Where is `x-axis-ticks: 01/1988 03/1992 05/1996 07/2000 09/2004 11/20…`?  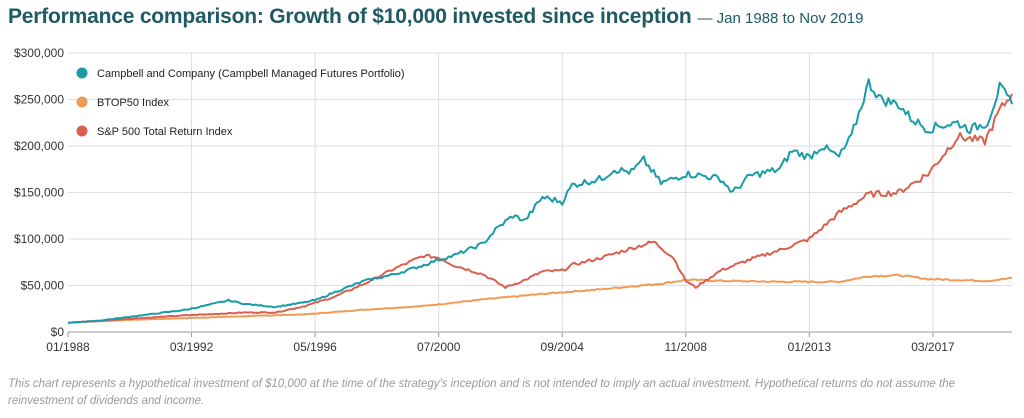 x-axis-ticks: 01/1988 03/1992 05/1996 07/2000 09/2004 11/20… is located at coordinates (500, 343).